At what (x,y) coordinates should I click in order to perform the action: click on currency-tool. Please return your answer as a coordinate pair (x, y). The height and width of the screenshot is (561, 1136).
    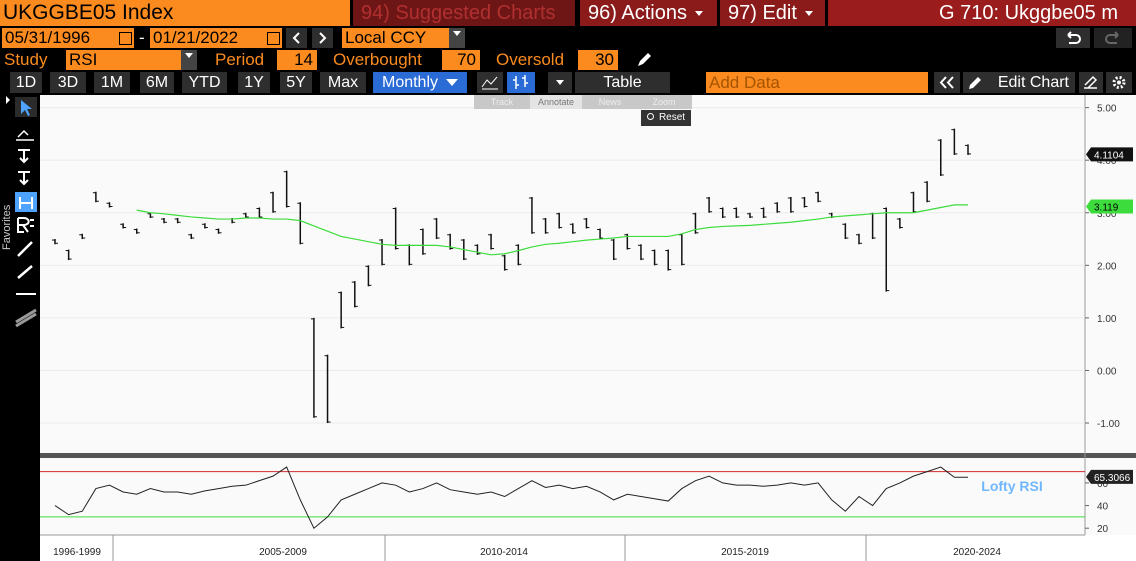
    Looking at the image, I should click on (24, 178).